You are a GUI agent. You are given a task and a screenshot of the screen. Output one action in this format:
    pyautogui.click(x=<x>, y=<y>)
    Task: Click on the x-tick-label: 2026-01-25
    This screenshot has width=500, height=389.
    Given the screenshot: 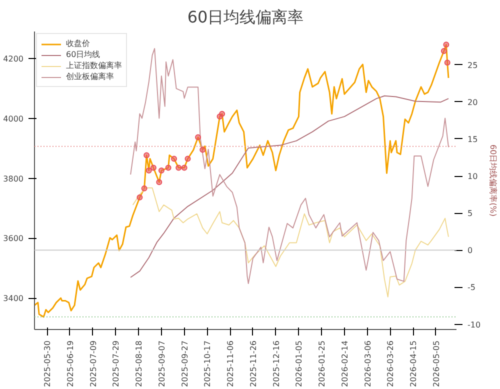 What is the action you would take?
    pyautogui.click(x=322, y=363)
    